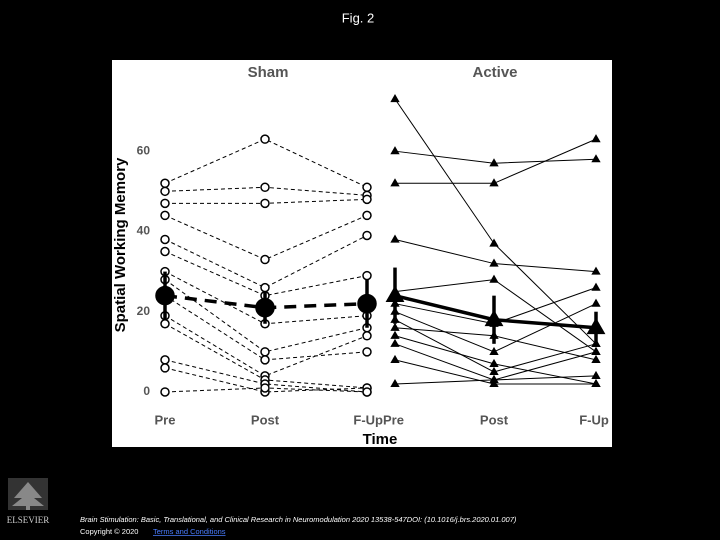 The image size is (720, 540). Describe the element at coordinates (28, 494) in the screenshot. I see `publisher-logo` at that location.